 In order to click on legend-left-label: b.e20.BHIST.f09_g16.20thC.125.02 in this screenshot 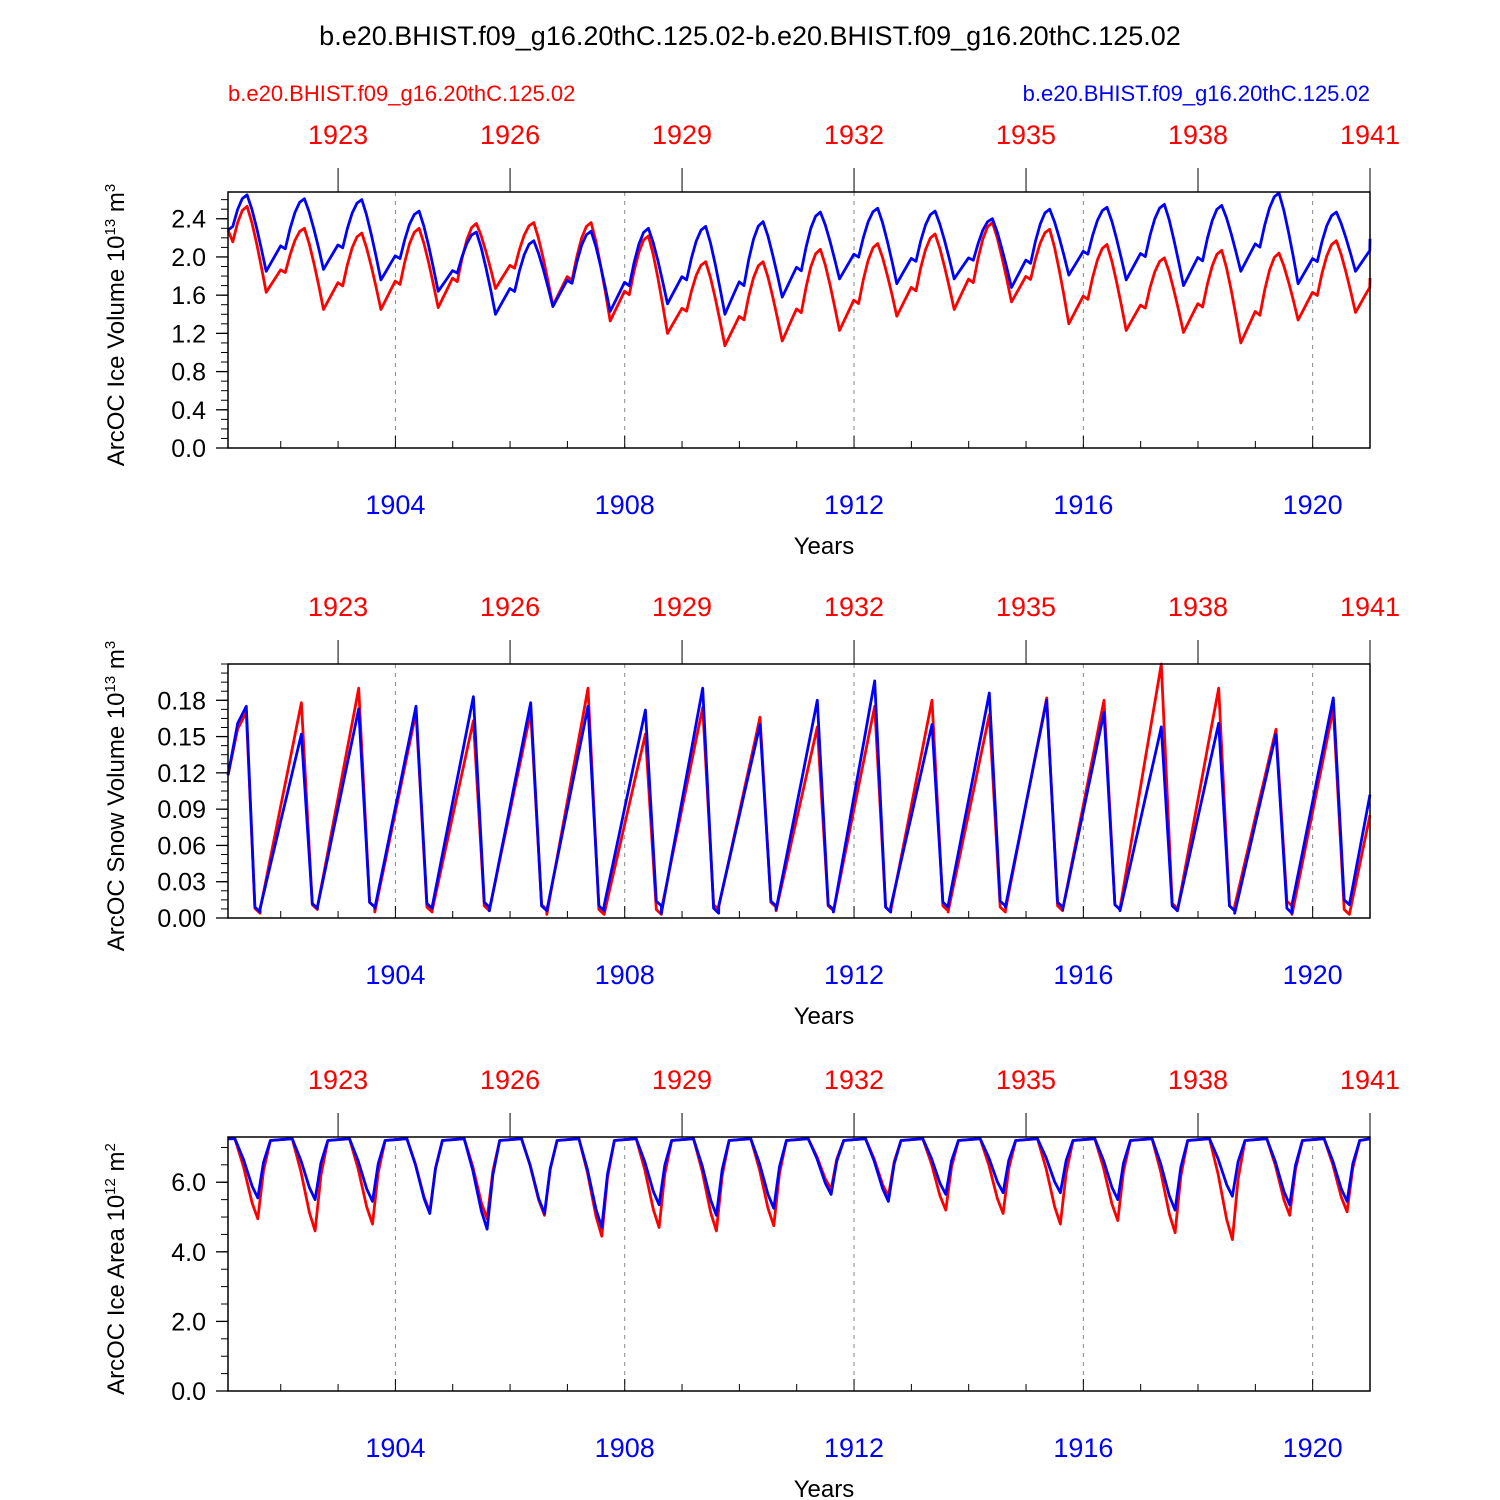, I will do `click(401, 93)`.